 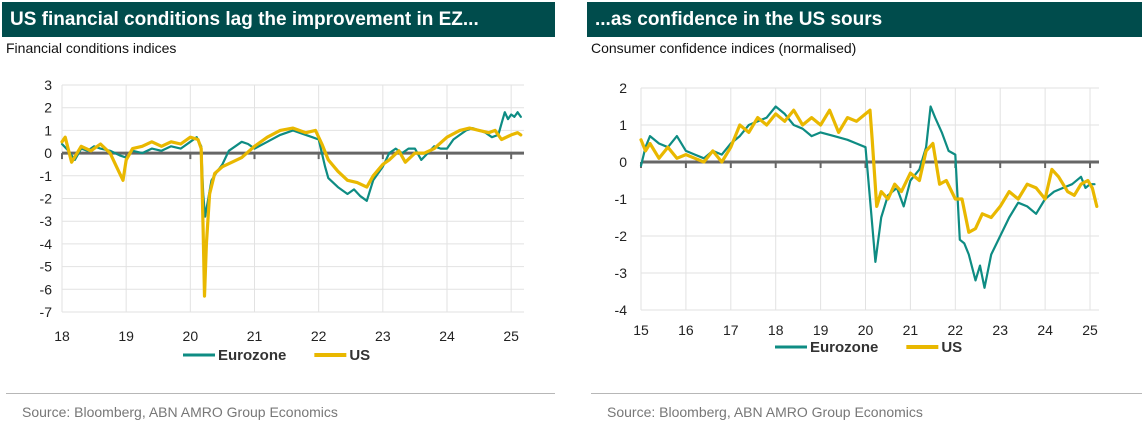 I want to click on chart-subtitle: Financial conditions indices, so click(x=91, y=48).